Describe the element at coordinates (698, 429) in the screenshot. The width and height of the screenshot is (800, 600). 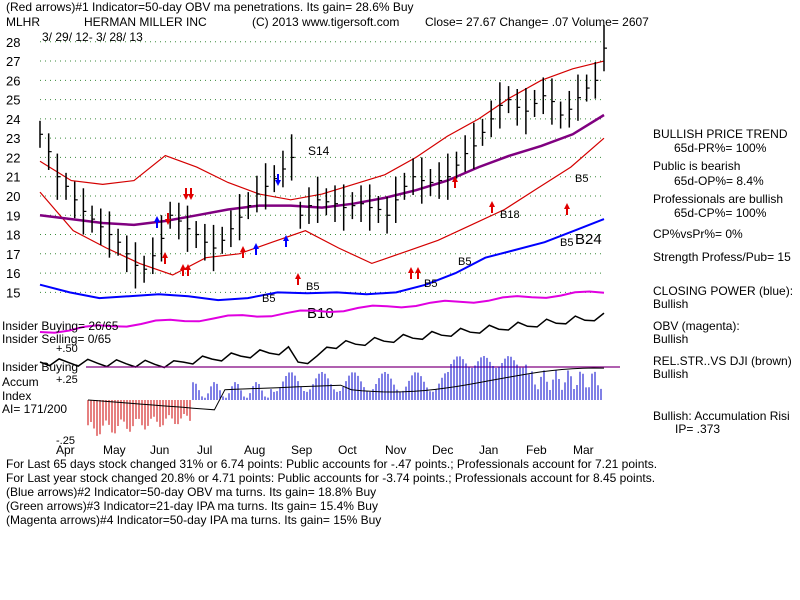
I see `ip-value: IP= .373` at that location.